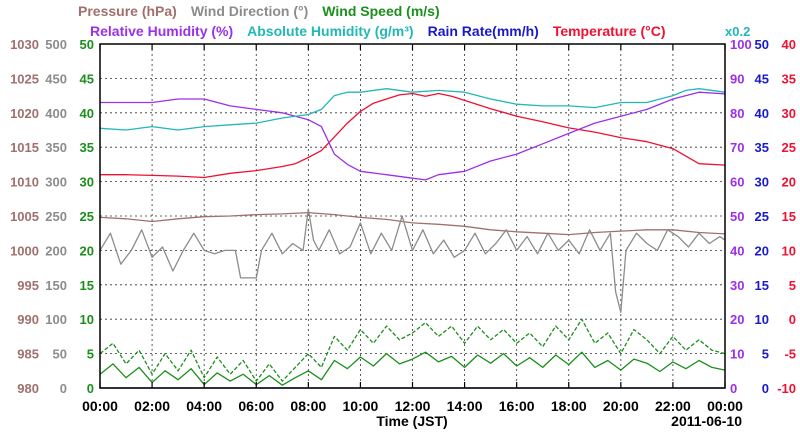 Image resolution: width=800 pixels, height=434 pixels. Describe the element at coordinates (28, 319) in the screenshot. I see `tick-label-pressure: 990` at that location.